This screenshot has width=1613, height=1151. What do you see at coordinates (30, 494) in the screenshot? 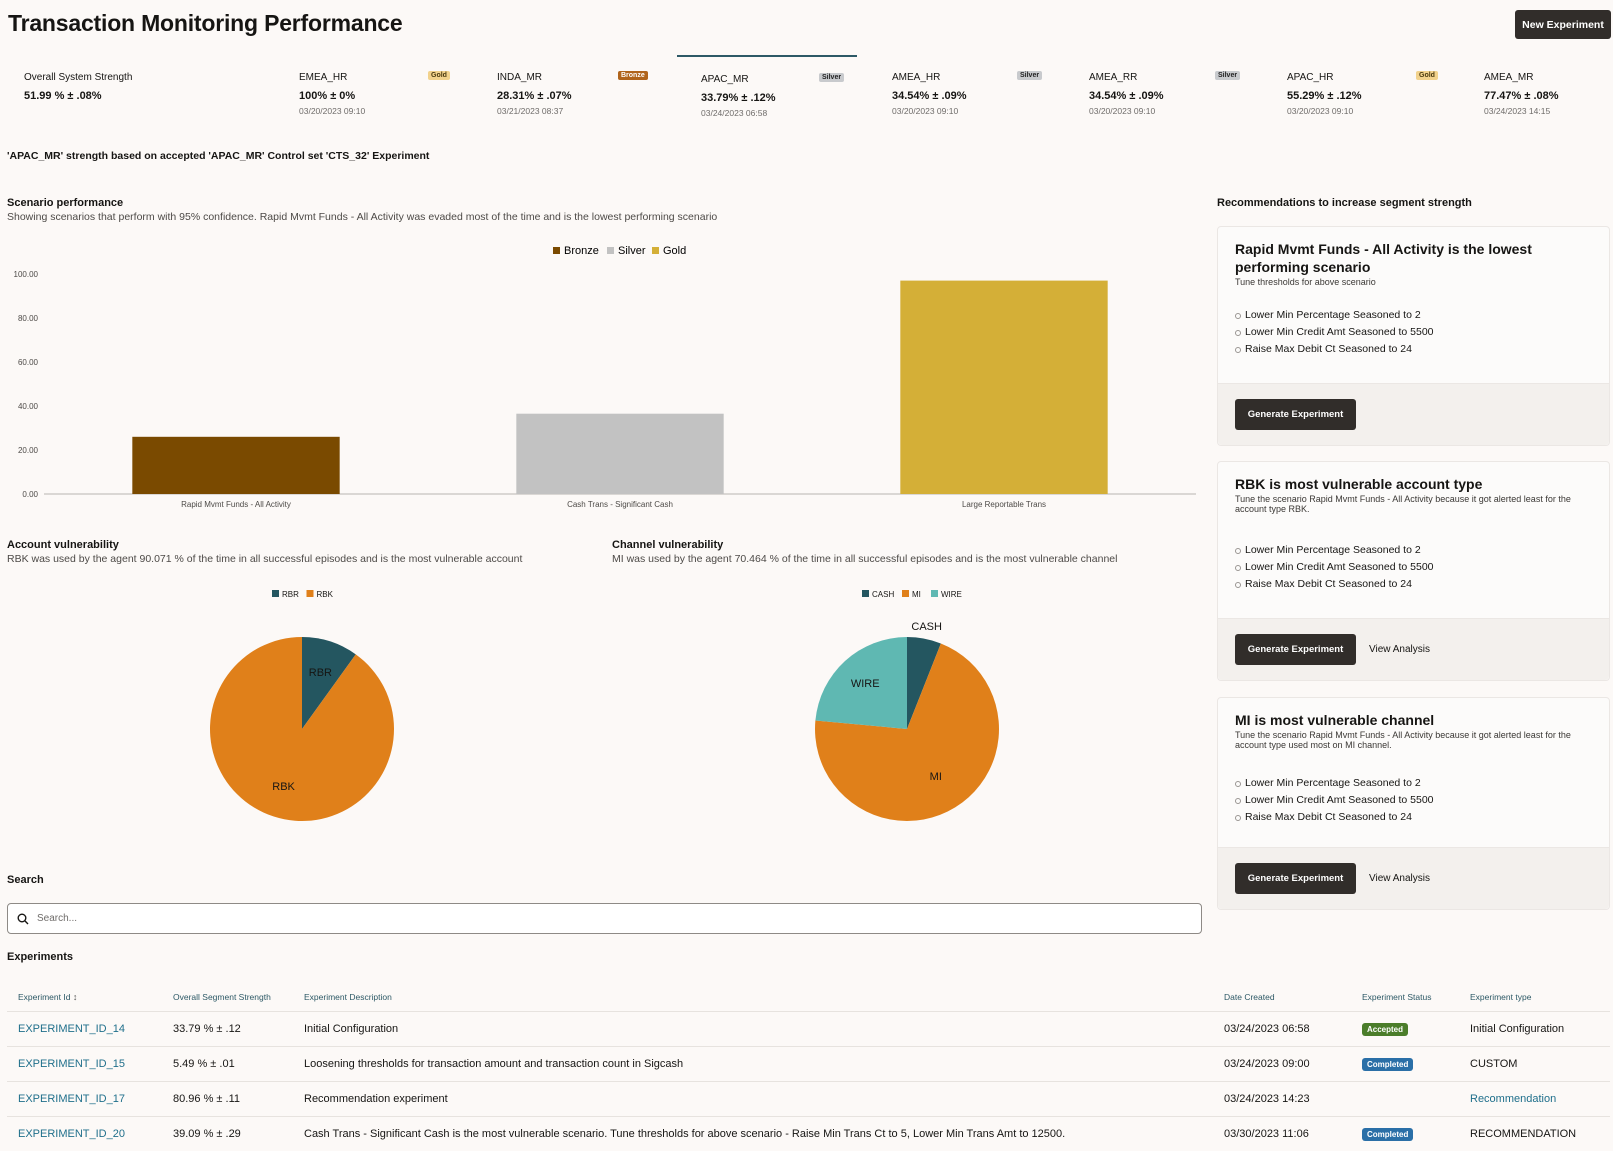
I see `y-tick-label: 0.00` at bounding box center [30, 494].